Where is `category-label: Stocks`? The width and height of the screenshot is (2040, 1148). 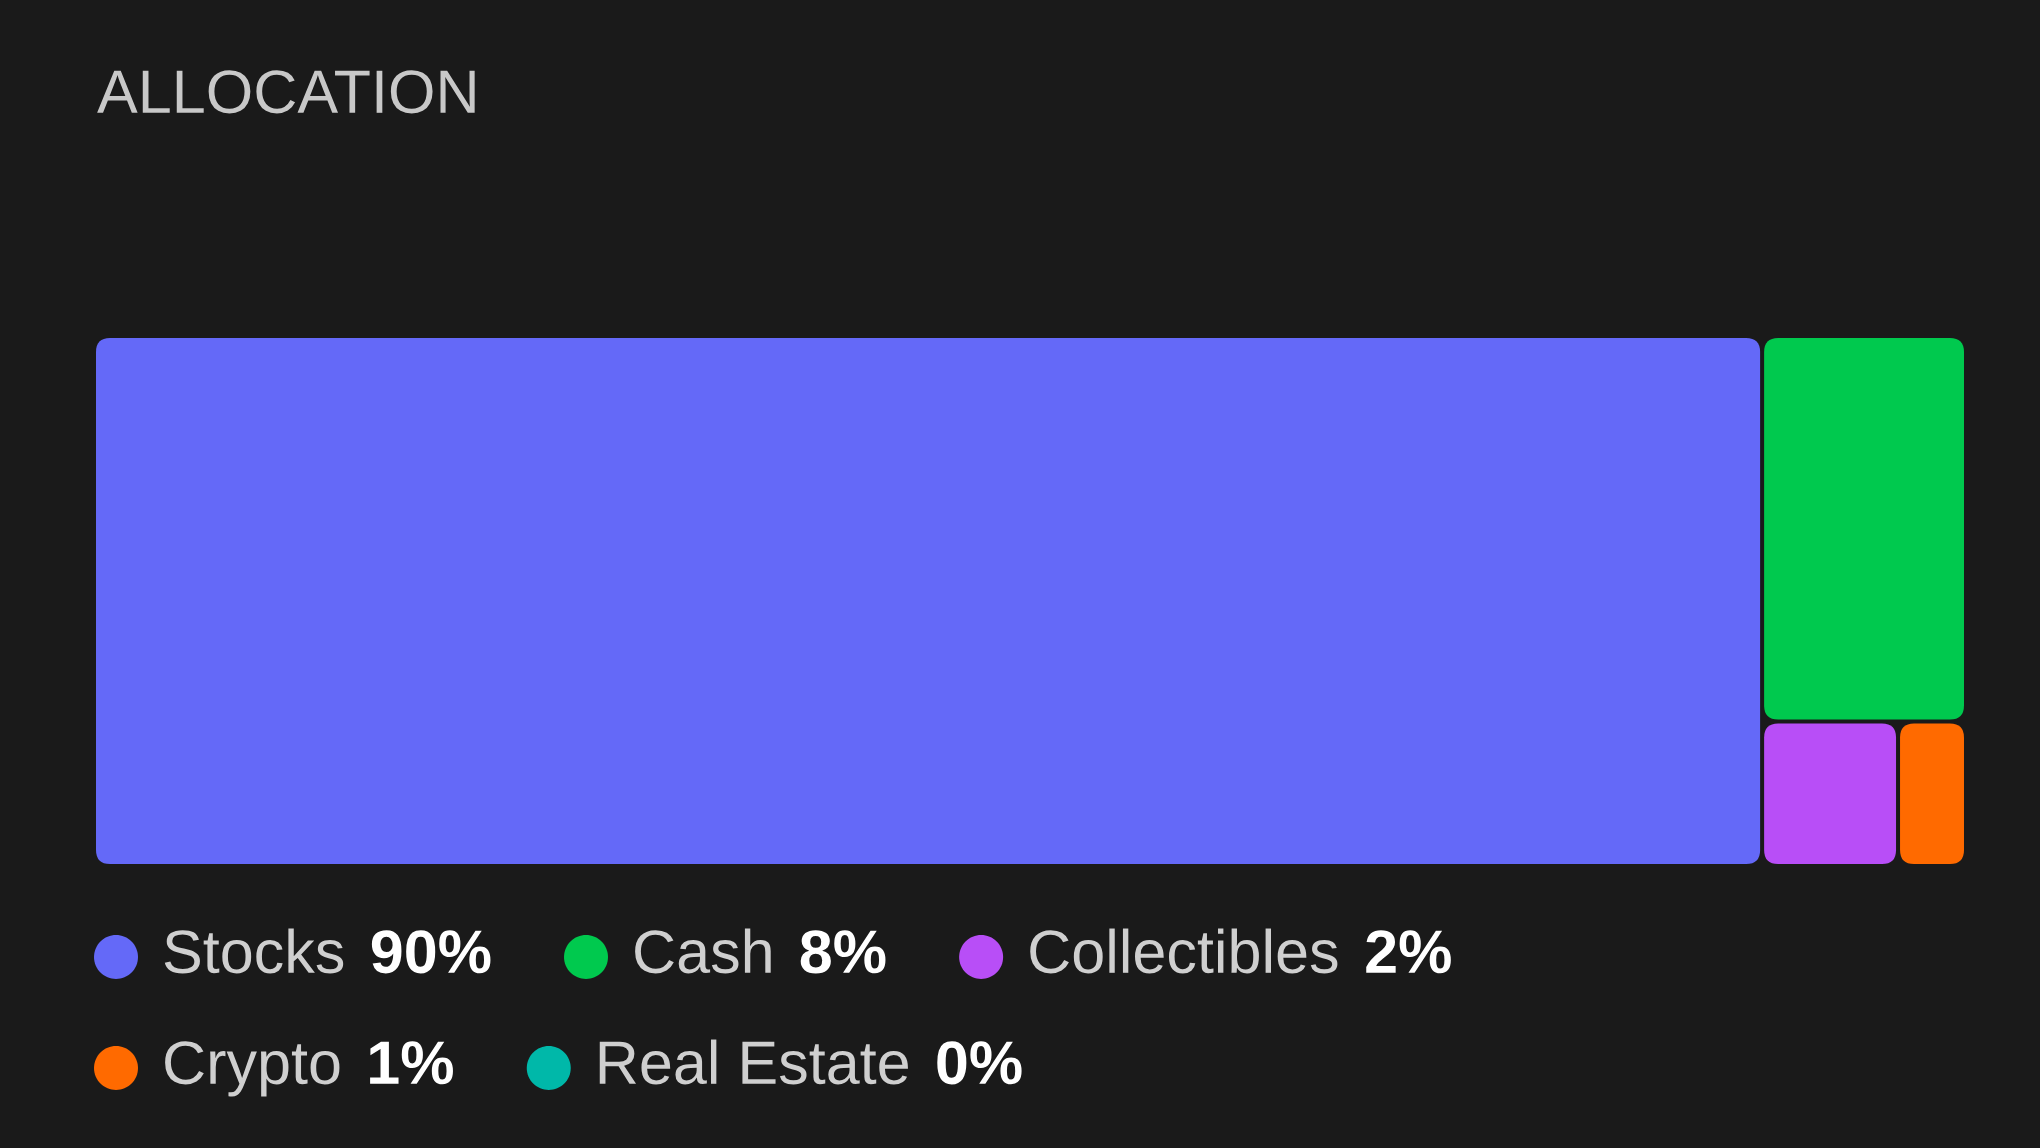 category-label: Stocks is located at coordinates (254, 951).